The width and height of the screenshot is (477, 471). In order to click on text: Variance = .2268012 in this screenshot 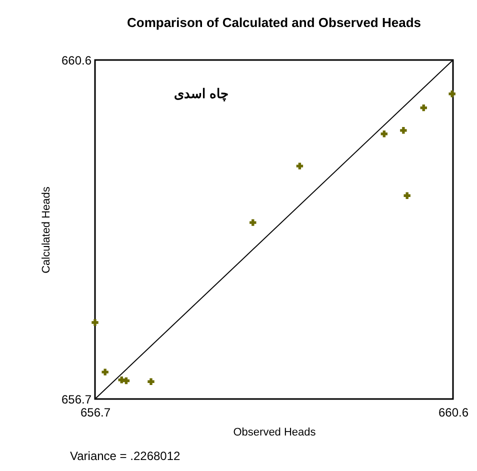, I will do `click(125, 456)`.